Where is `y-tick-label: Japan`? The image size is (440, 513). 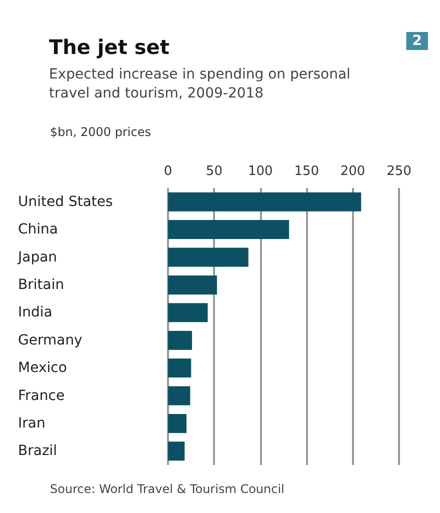 y-tick-label: Japan is located at coordinates (37, 257).